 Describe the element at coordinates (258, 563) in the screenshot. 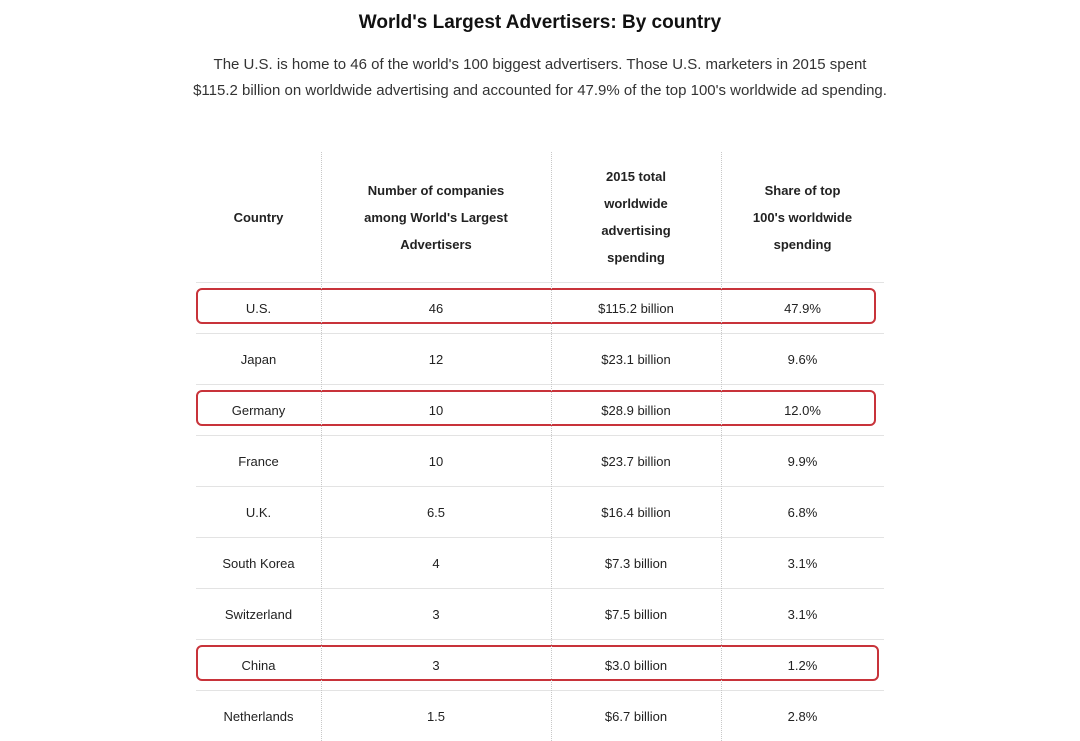

I see `cell-country: South Korea` at that location.